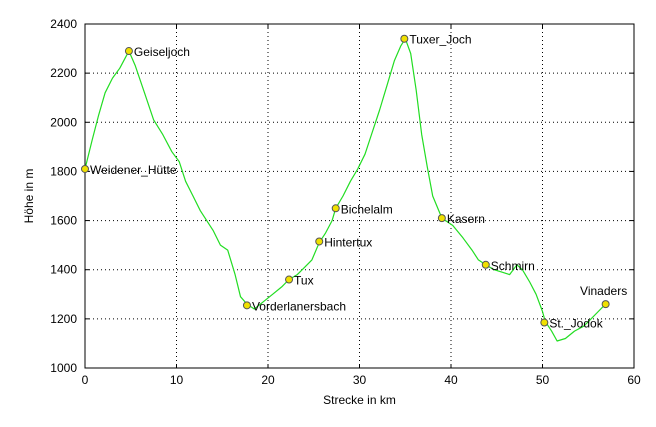 The height and width of the screenshot is (427, 656). Describe the element at coordinates (299, 306) in the screenshot. I see `waypoint-label: Vorderlanersbach` at that location.